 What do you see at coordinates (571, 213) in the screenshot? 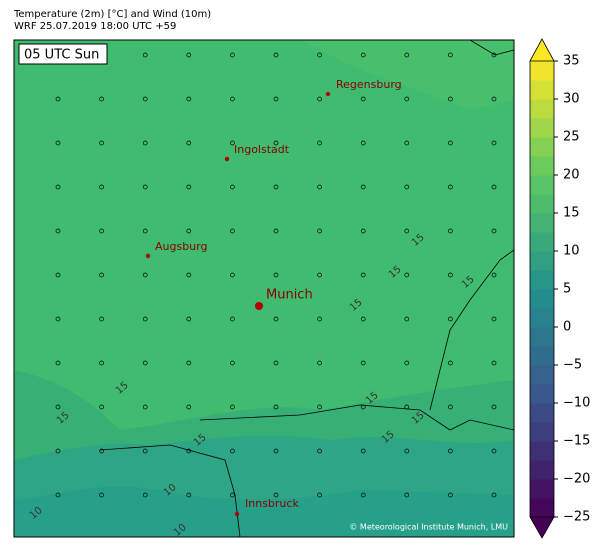
I see `colorbar-tick-label: 15` at bounding box center [571, 213].